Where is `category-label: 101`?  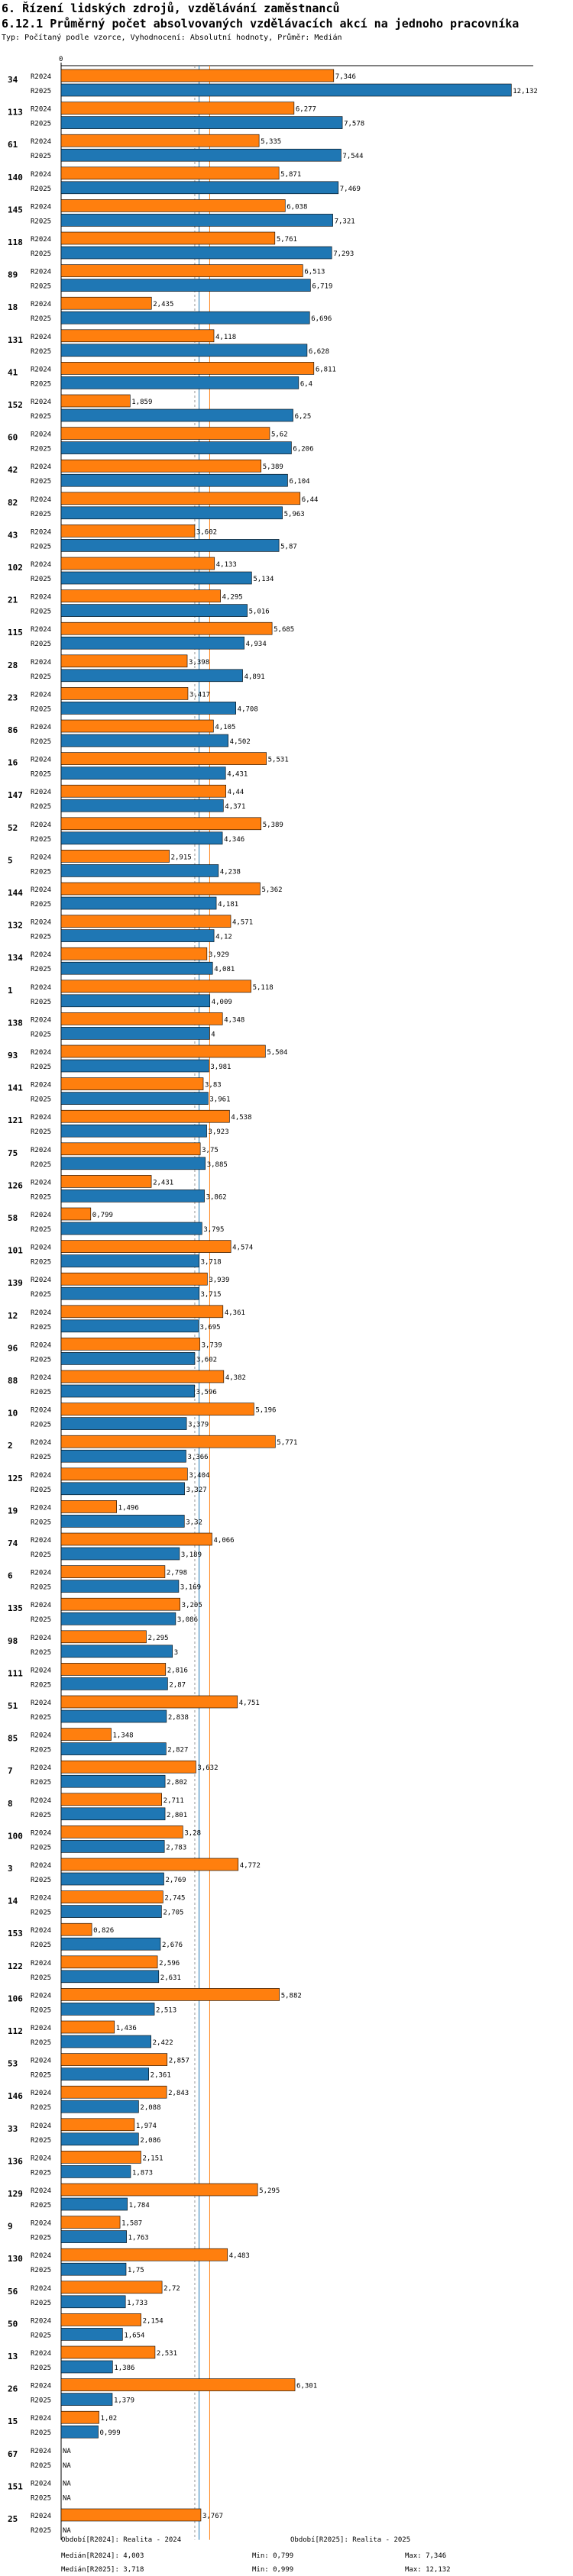
category-label: 101 is located at coordinates (15, 1251).